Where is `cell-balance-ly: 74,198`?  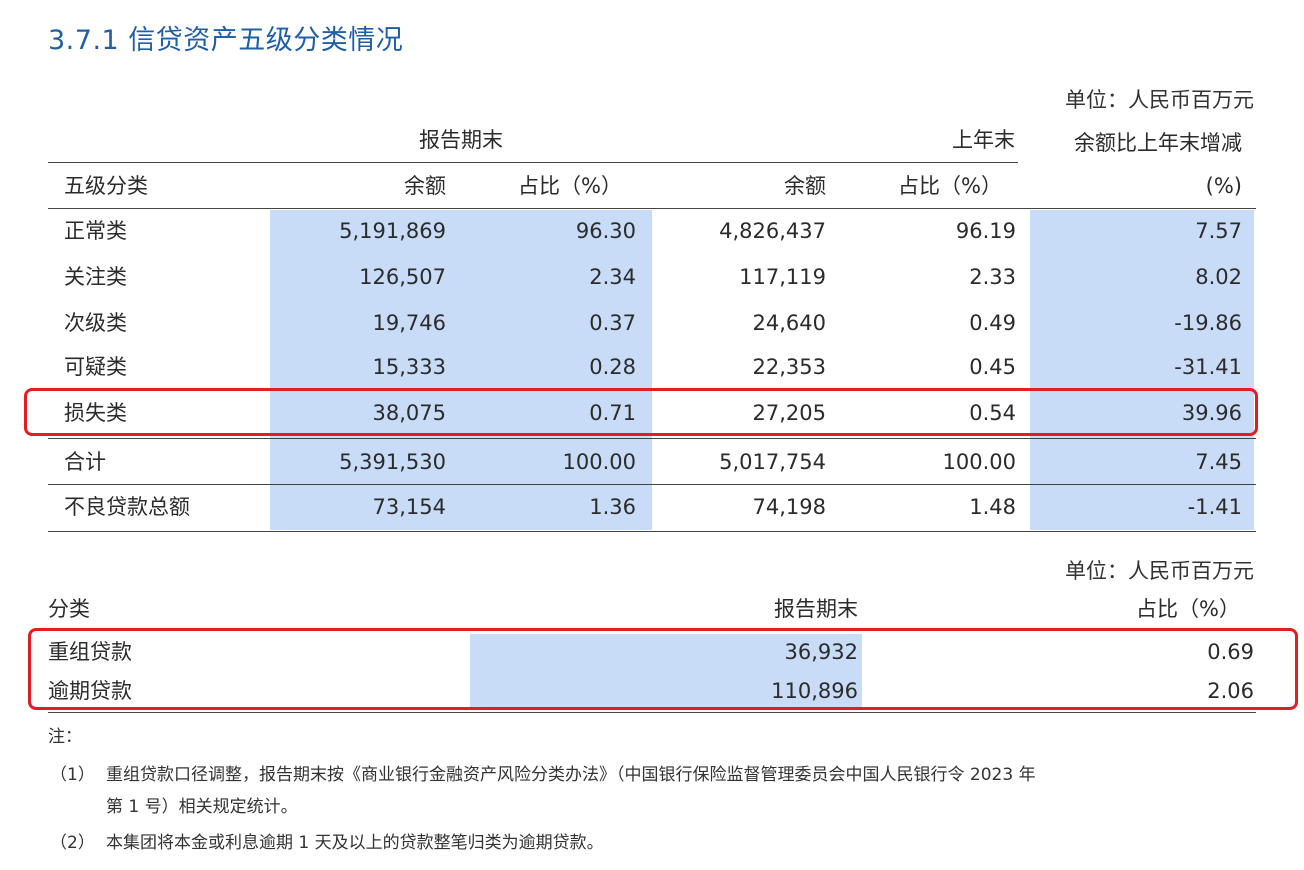 cell-balance-ly: 74,198 is located at coordinates (789, 507).